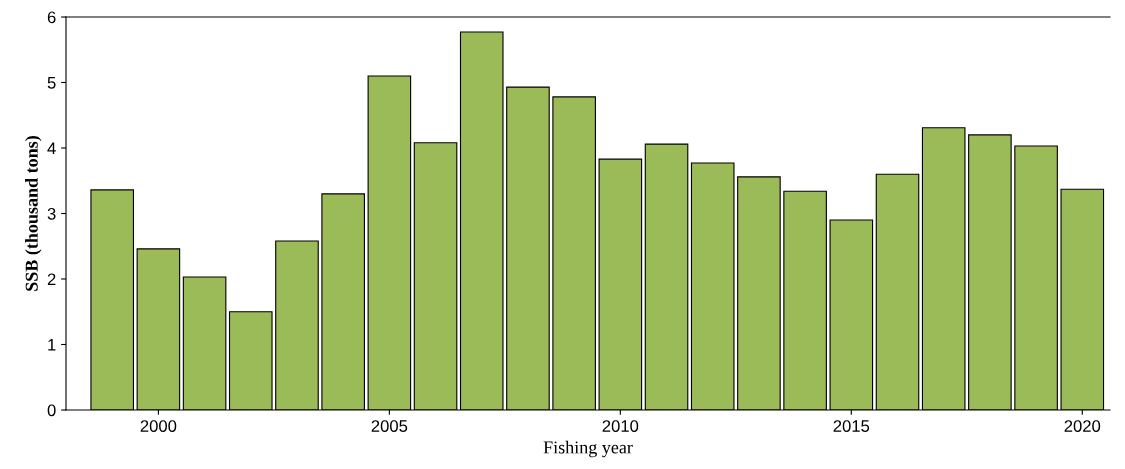  What do you see at coordinates (158, 426) in the screenshot?
I see `x-tick-label: 2000` at bounding box center [158, 426].